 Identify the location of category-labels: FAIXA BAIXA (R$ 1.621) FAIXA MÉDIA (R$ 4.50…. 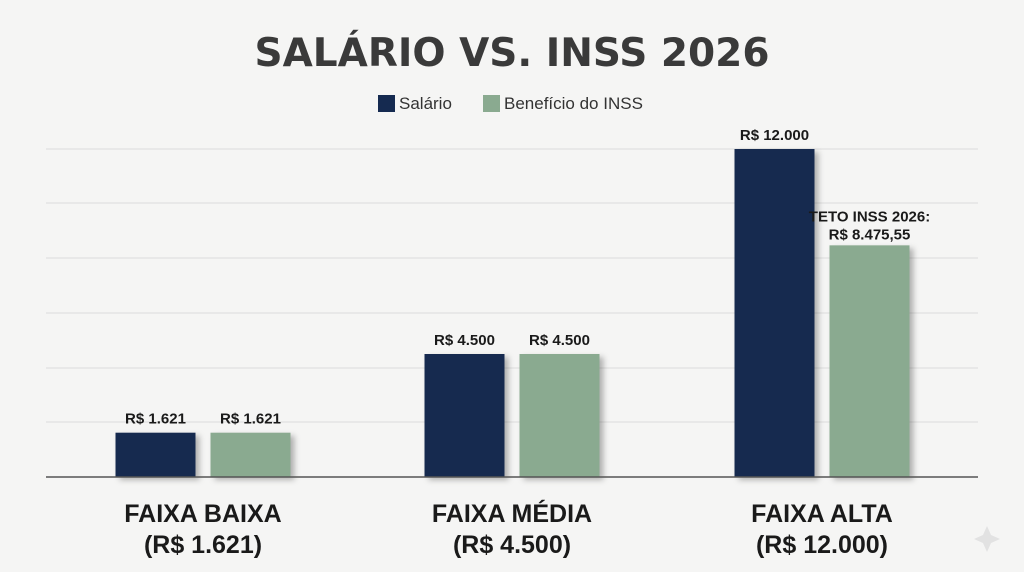
(508, 529).